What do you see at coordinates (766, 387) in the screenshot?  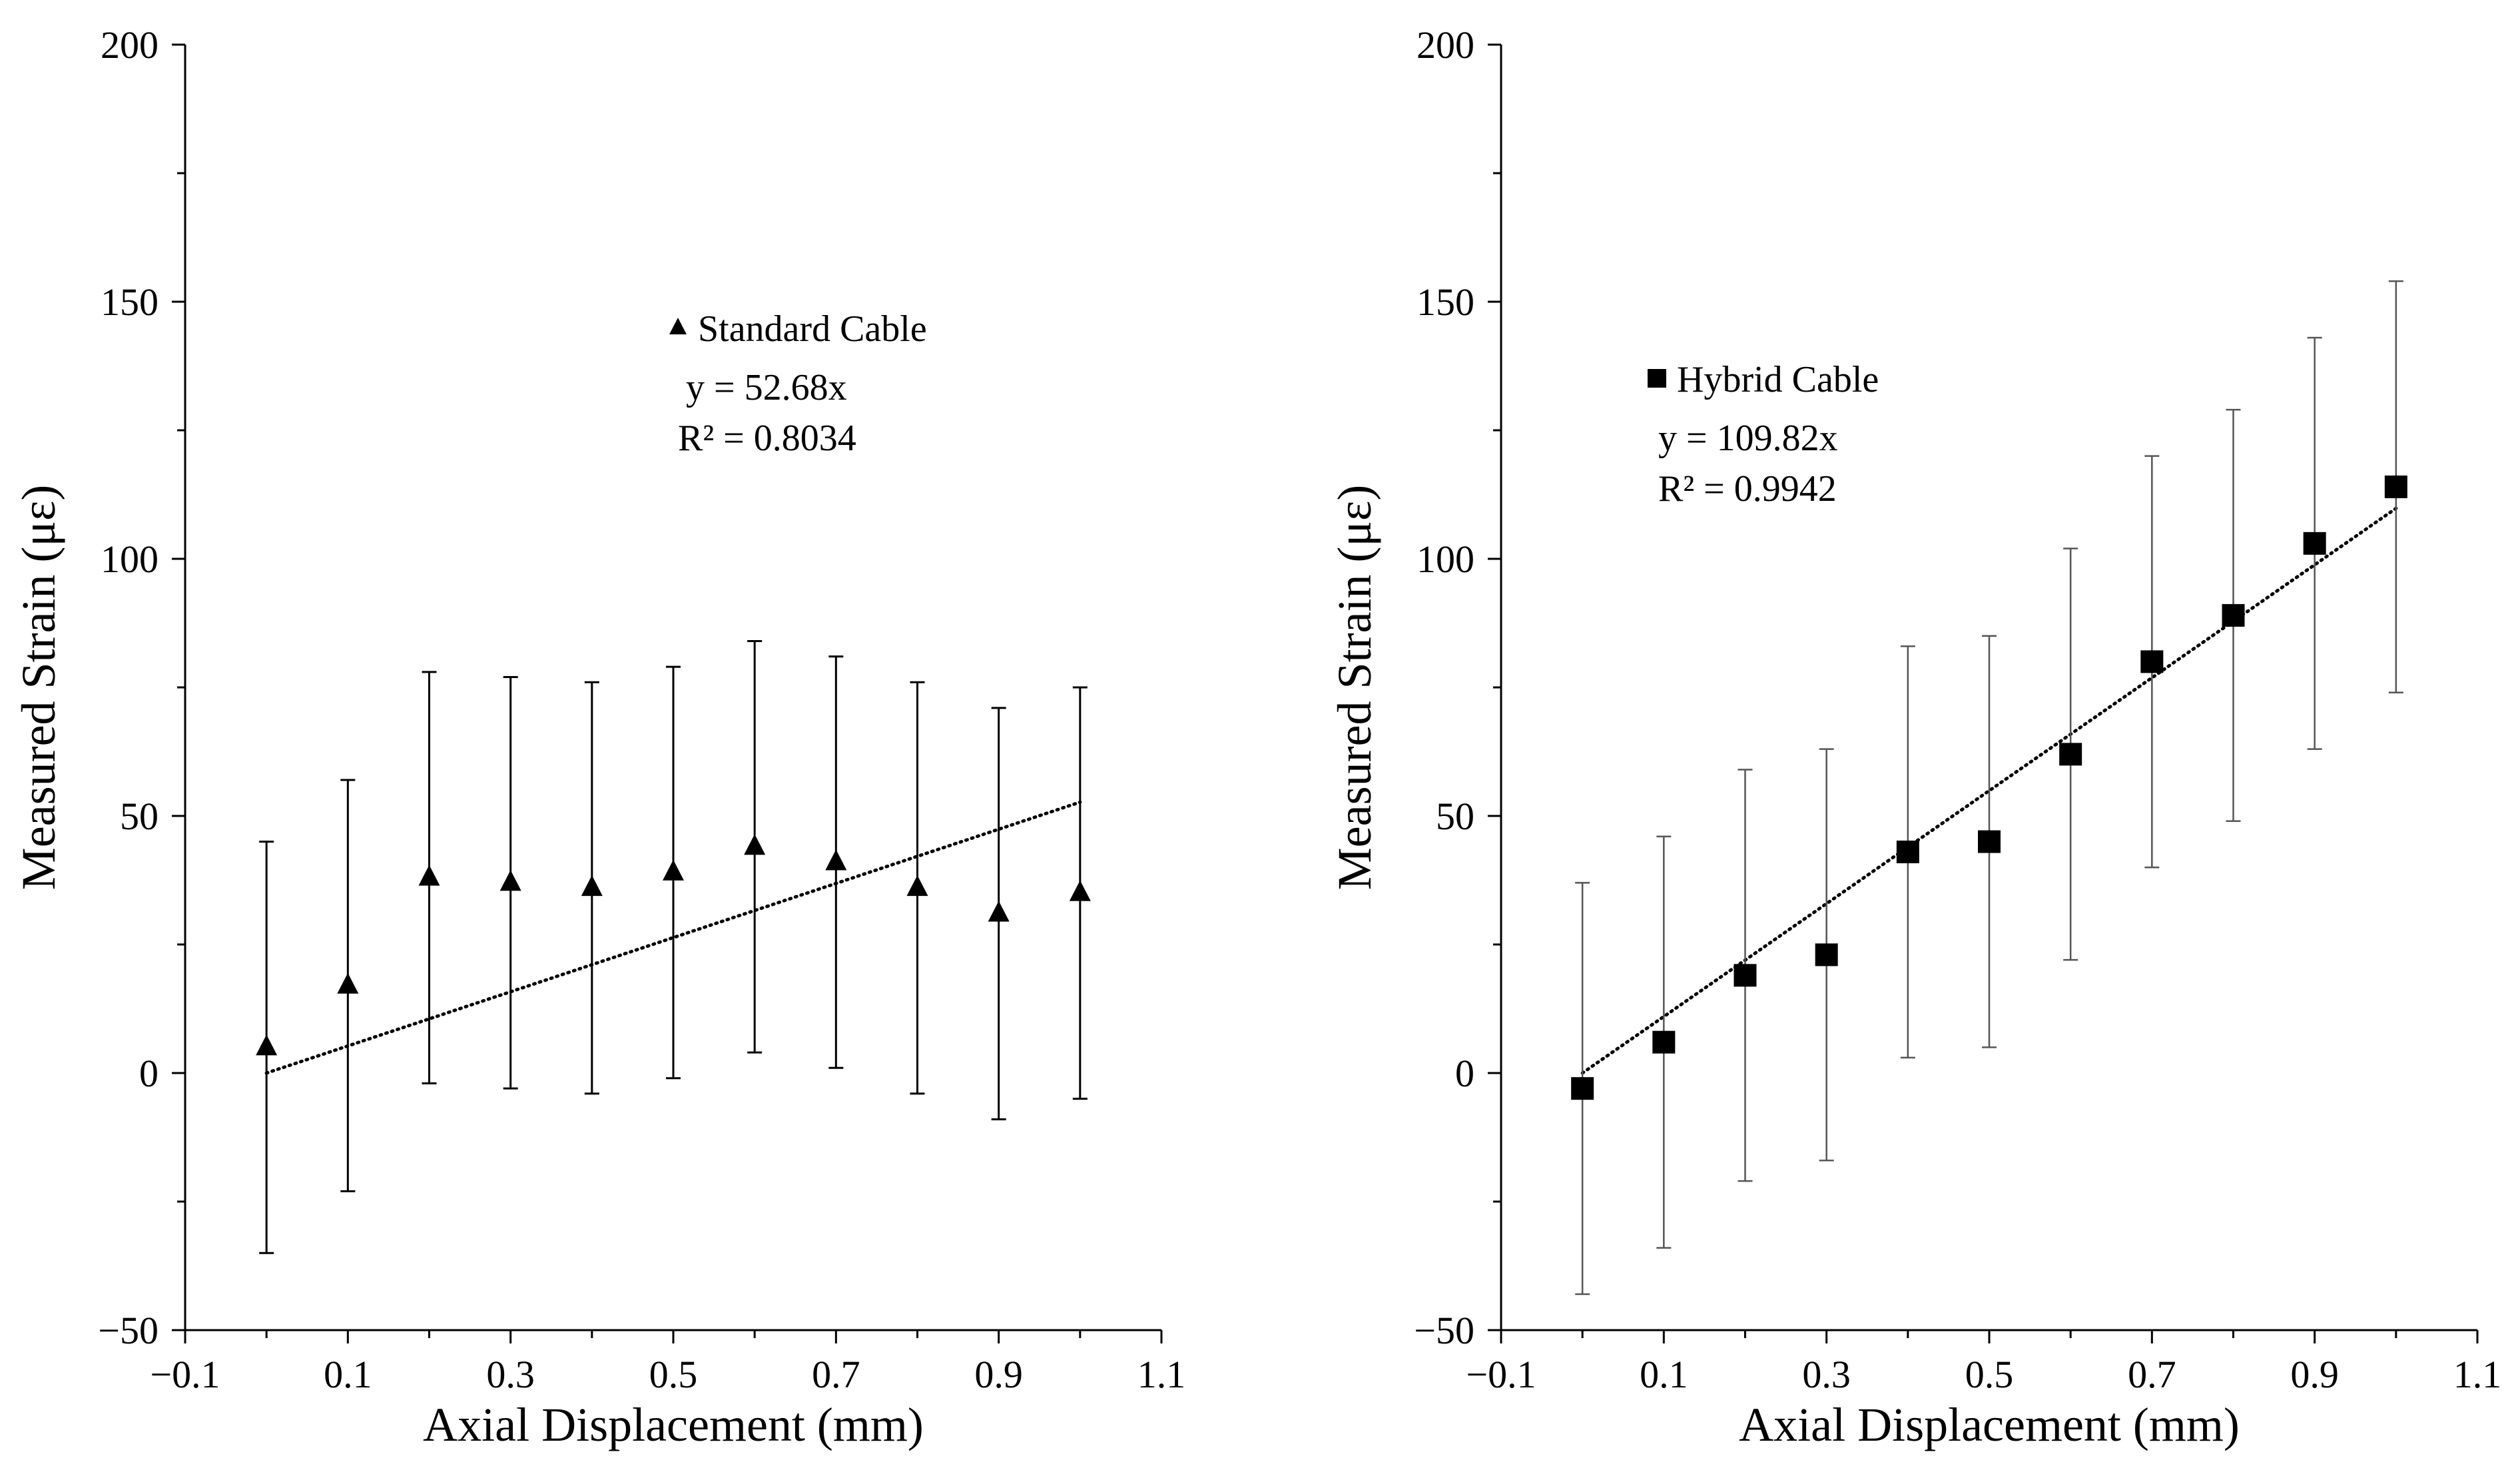 I see `trendline-equation: y = 52.68x` at bounding box center [766, 387].